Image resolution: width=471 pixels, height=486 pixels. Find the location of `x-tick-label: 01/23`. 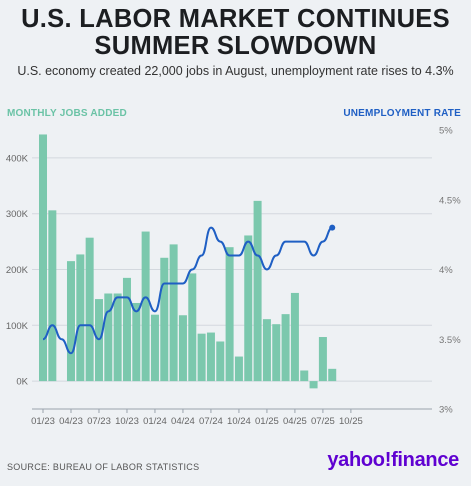

x-tick-label: 01/23 is located at coordinates (43, 421).